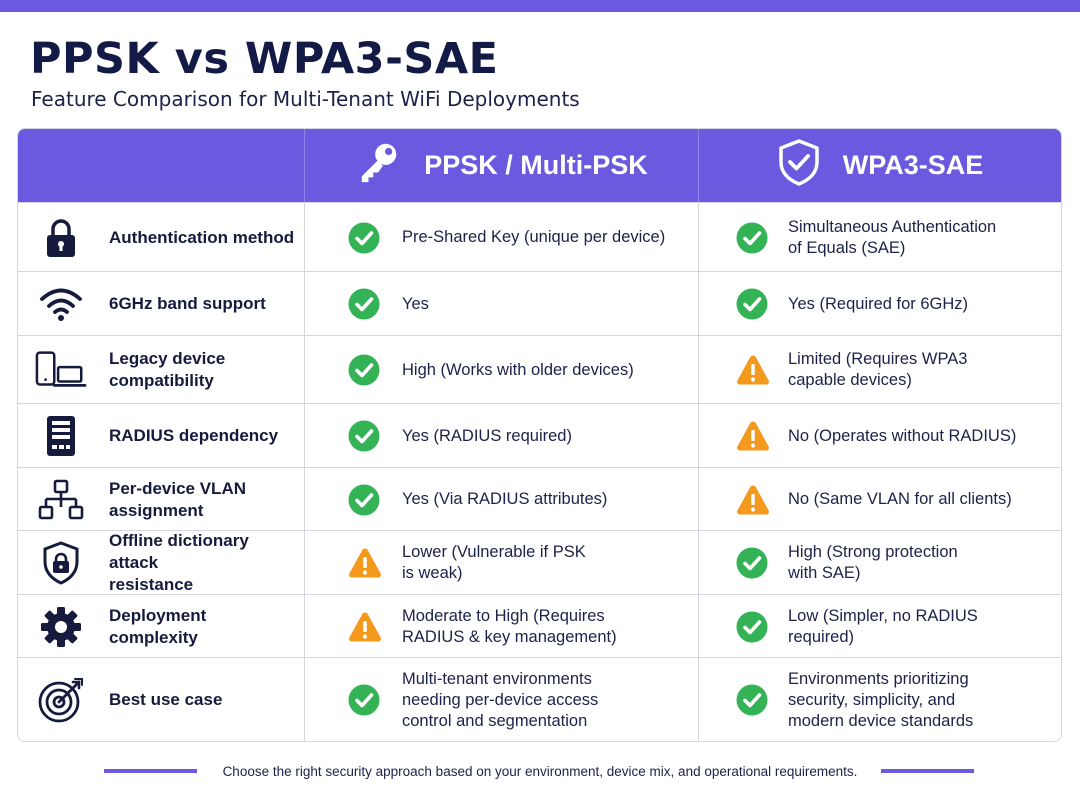 The height and width of the screenshot is (810, 1080). What do you see at coordinates (878, 303) in the screenshot?
I see `wpa3-value: Yes (Required for 6GHz)` at bounding box center [878, 303].